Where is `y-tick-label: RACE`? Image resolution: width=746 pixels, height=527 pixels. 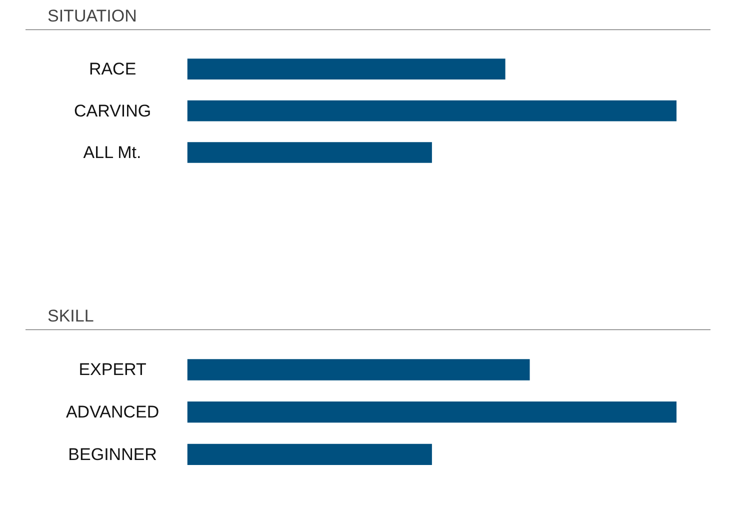 y-tick-label: RACE is located at coordinates (112, 69).